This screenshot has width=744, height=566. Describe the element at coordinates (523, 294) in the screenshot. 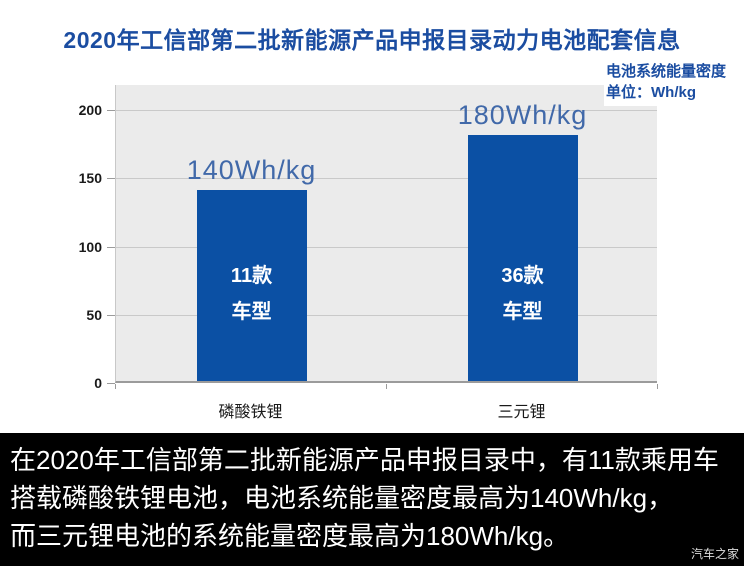

I see `bar-annotation-三元锂: 36款车型` at that location.